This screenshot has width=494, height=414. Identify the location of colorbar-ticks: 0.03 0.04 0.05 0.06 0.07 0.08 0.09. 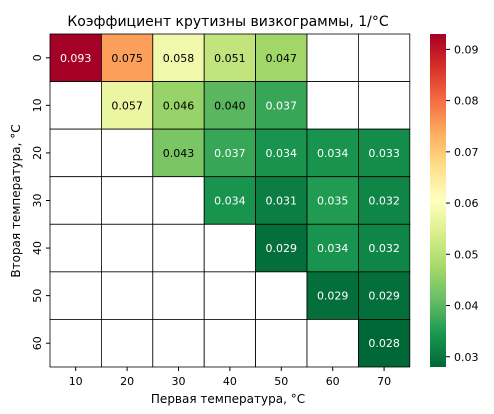
(462, 203).